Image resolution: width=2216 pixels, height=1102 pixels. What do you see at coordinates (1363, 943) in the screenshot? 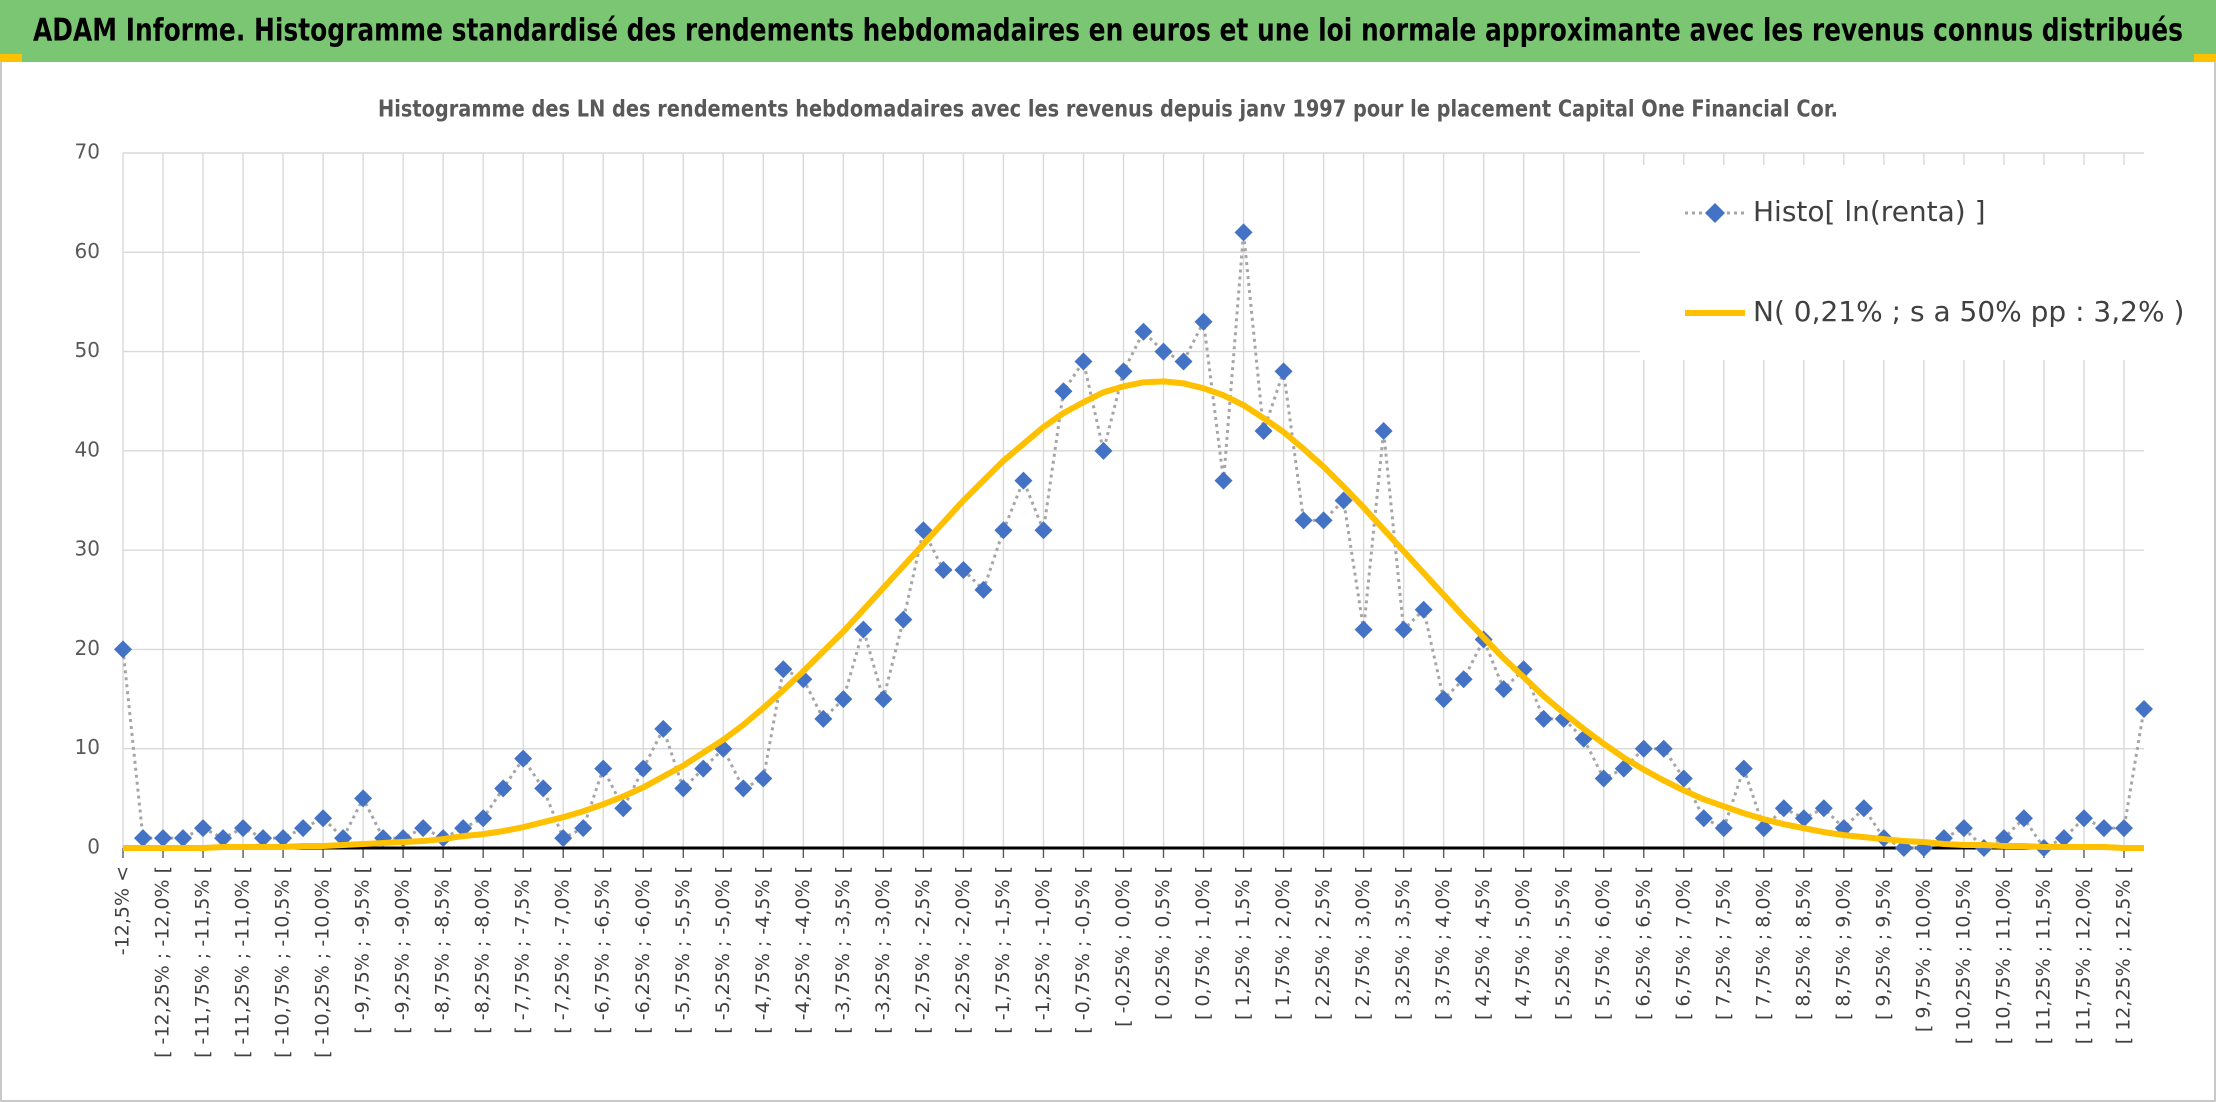
I see `x-tick-label: [ 2,75% ; 3,0% [` at bounding box center [1363, 943].